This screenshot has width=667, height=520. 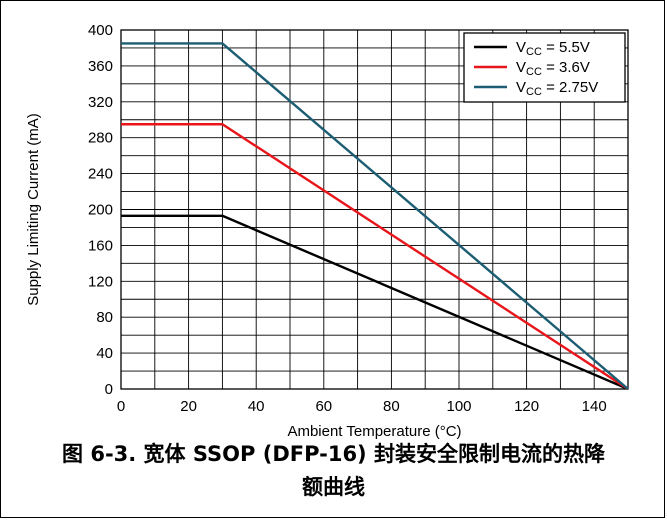 I want to click on legend-label: VCC = 5.5V, so click(x=553, y=48).